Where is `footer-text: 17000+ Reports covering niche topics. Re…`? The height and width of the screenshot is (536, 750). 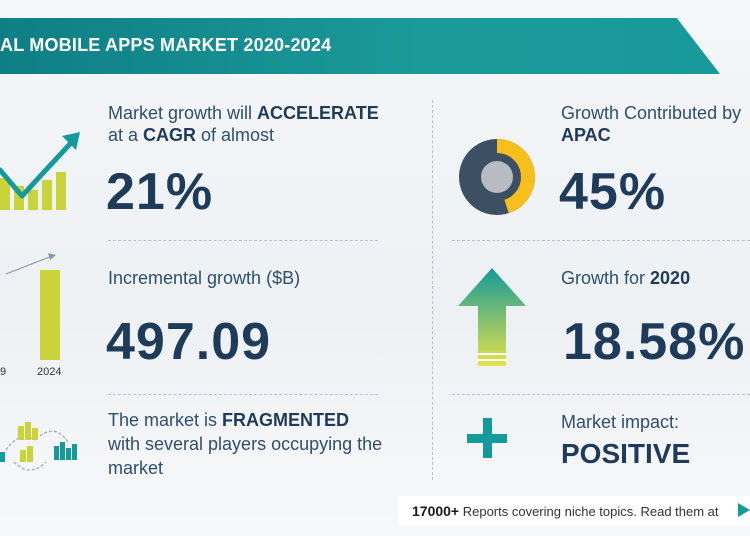 footer-text: 17000+ Reports covering niche topics. Re… is located at coordinates (565, 511).